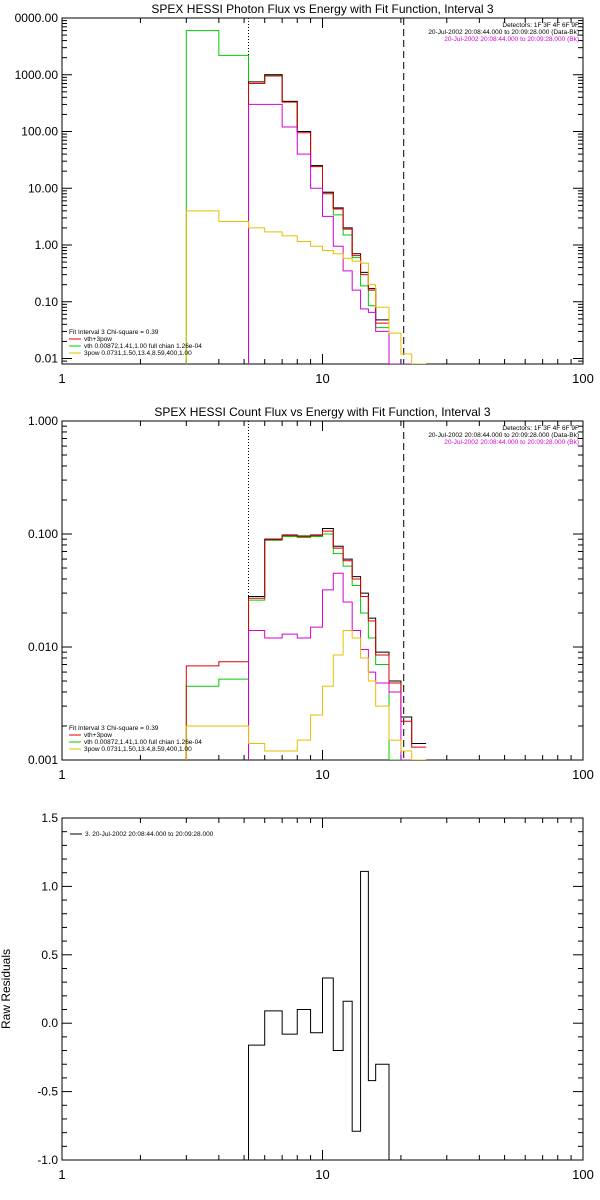 The image size is (600, 1200). What do you see at coordinates (49, 886) in the screenshot?
I see `y-tick-label: 1.0` at bounding box center [49, 886].